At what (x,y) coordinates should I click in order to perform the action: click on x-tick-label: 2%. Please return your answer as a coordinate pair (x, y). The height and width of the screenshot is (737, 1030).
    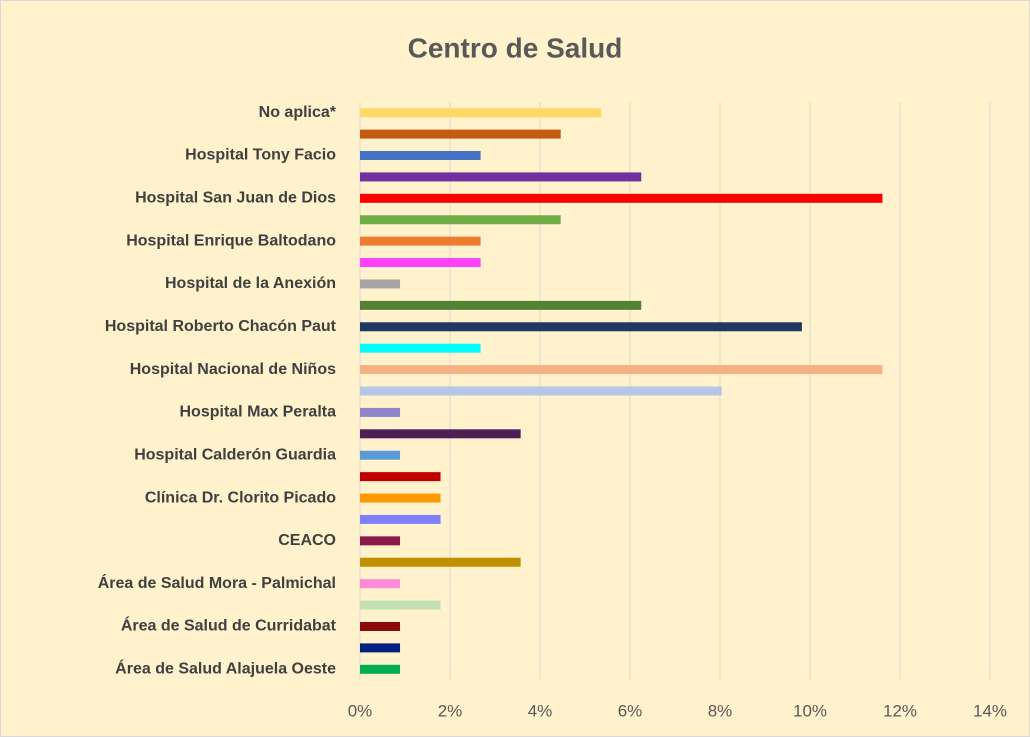
    Looking at the image, I should click on (450, 710).